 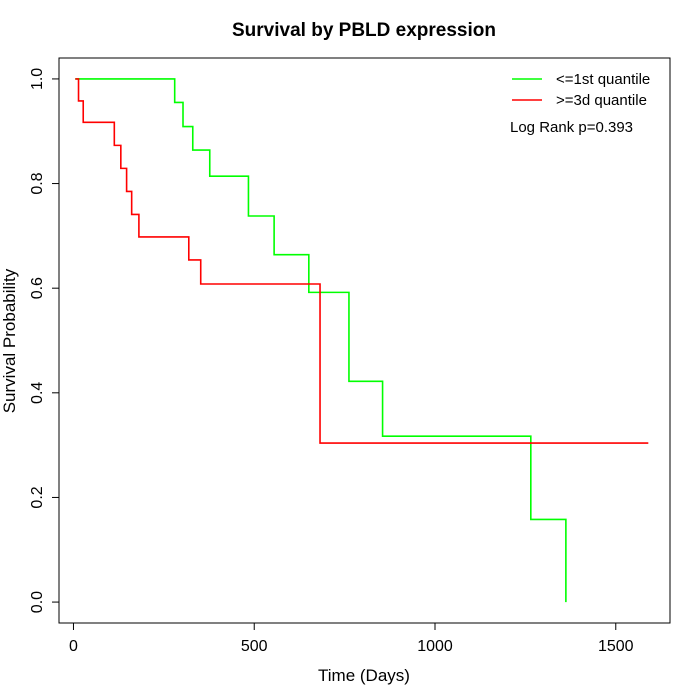 I want to click on x-tick-label: 0, so click(x=73, y=646).